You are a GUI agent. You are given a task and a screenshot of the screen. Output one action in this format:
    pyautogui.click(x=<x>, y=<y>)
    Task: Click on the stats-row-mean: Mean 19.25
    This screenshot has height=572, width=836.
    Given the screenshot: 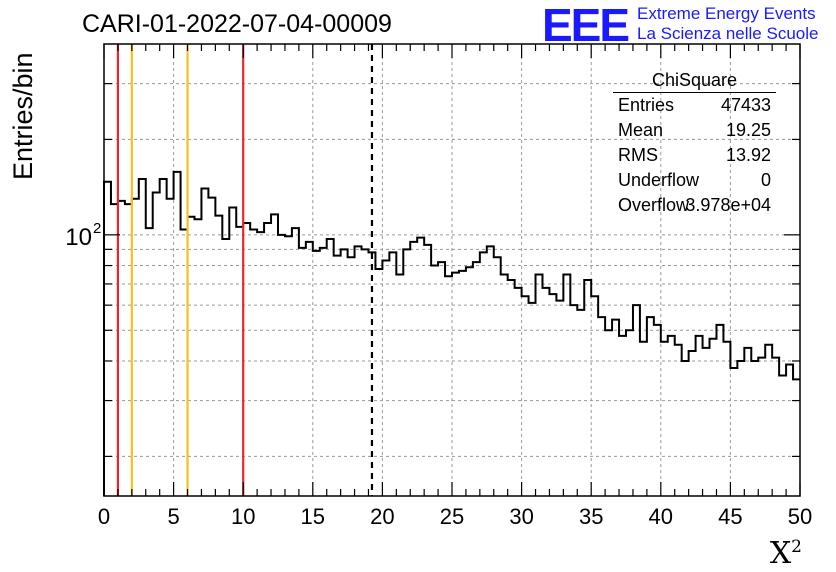 What is the action you would take?
    pyautogui.click(x=694, y=130)
    